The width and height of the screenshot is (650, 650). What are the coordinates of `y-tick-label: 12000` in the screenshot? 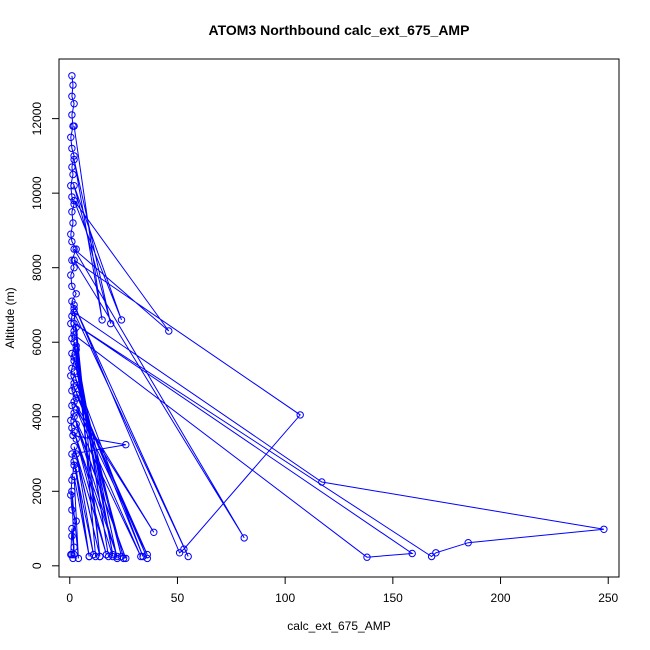 It's located at (37, 119).